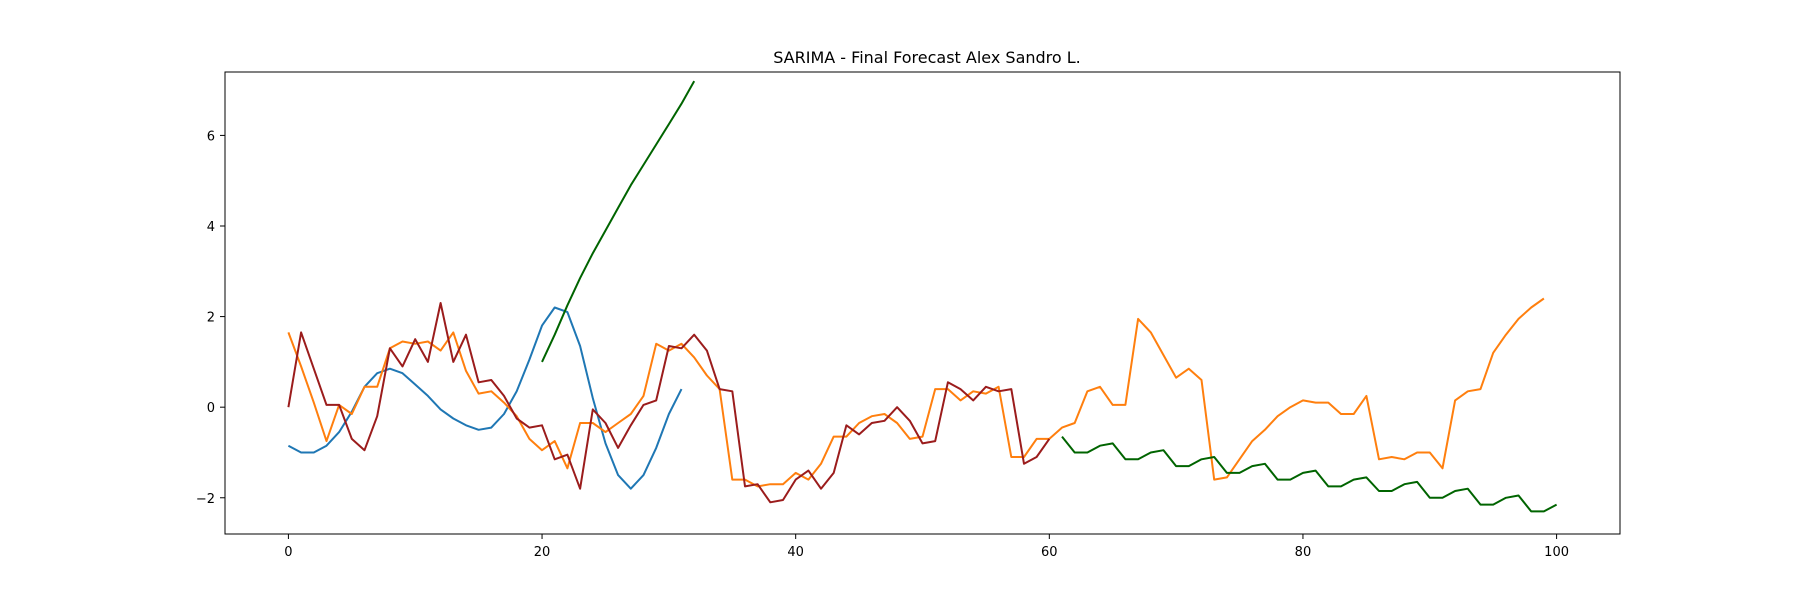 The height and width of the screenshot is (600, 1800). I want to click on x-tick-label: 20, so click(542, 552).